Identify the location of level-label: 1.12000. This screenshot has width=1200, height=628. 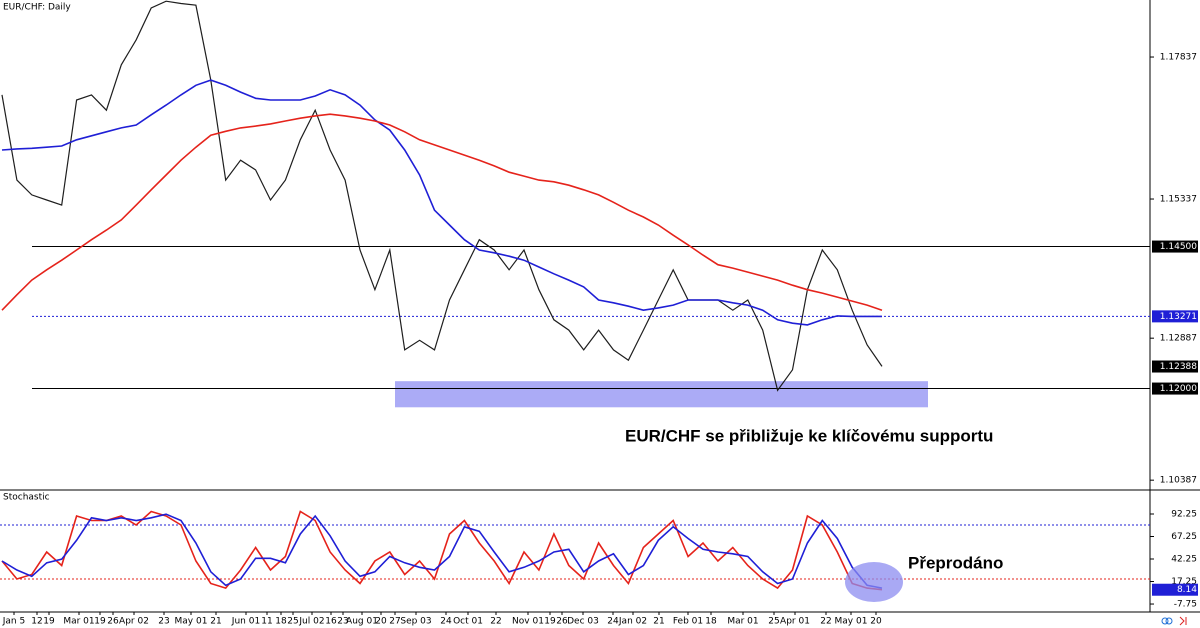
(1178, 389).